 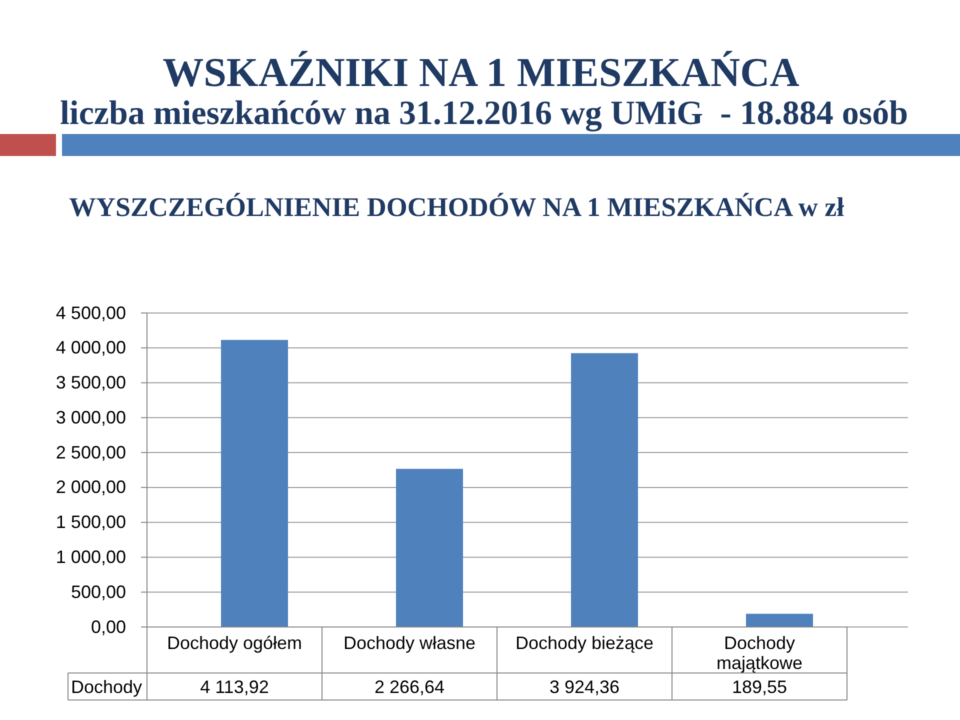 What do you see at coordinates (234, 687) in the screenshot?
I see `data-label: 4 113,92` at bounding box center [234, 687].